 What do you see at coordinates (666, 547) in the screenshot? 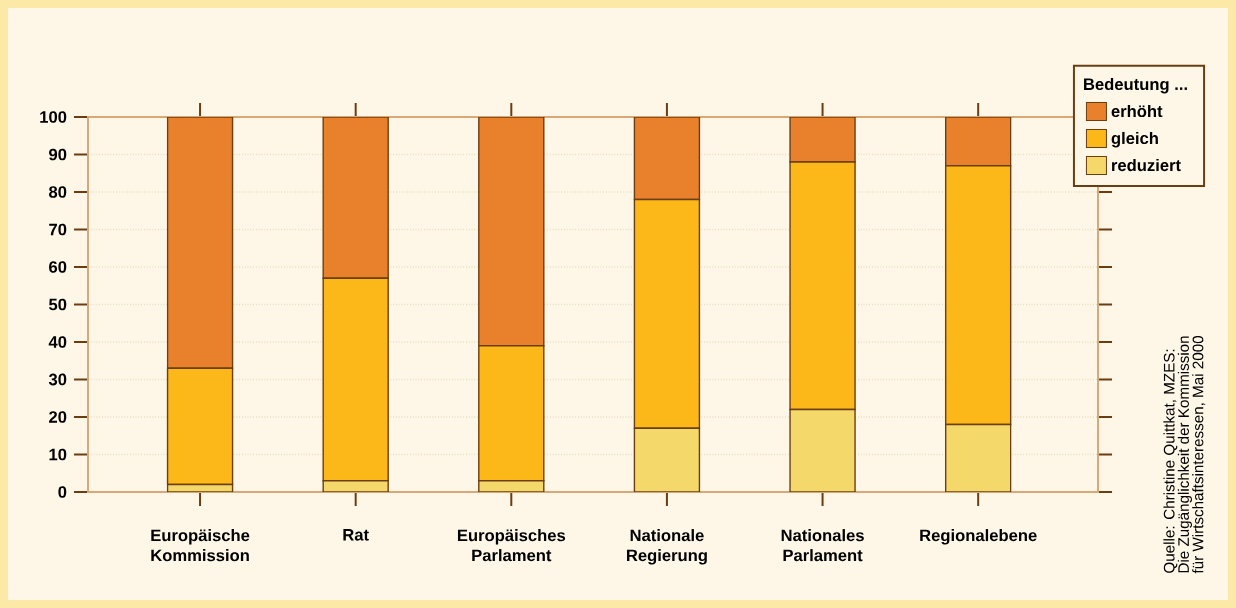
I see `x-tick-label: Nationale Regierung` at bounding box center [666, 547].